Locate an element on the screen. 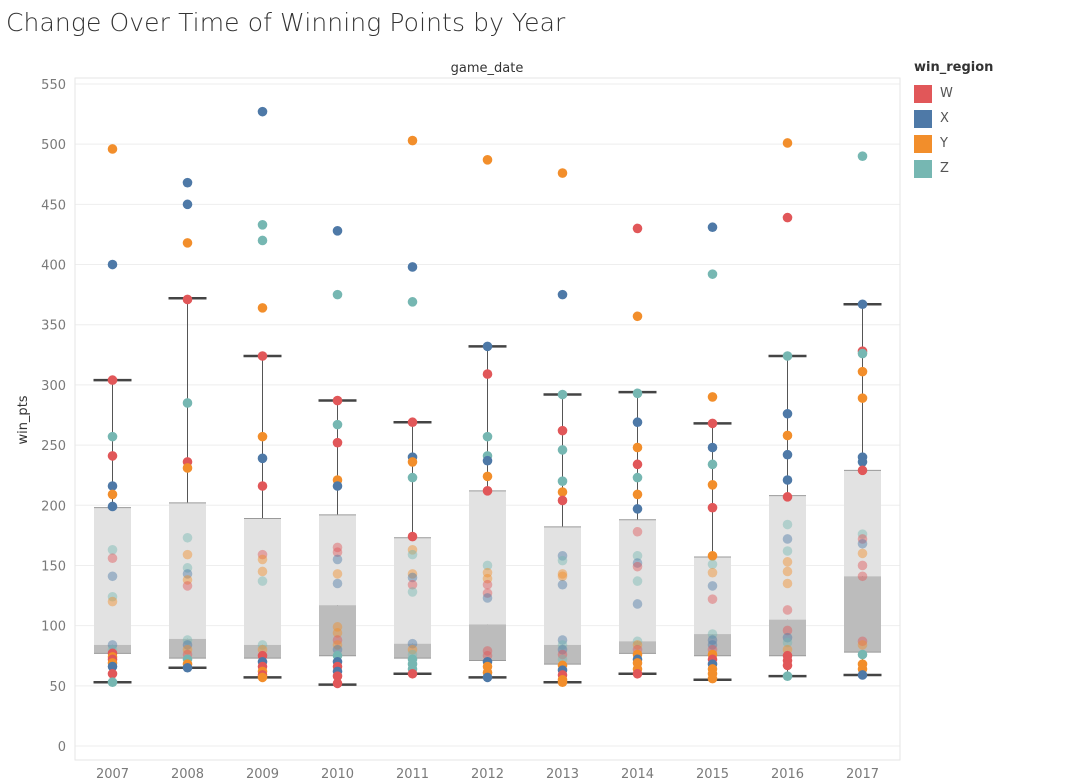 The height and width of the screenshot is (784, 1088). legend-item-w: W is located at coordinates (953, 93).